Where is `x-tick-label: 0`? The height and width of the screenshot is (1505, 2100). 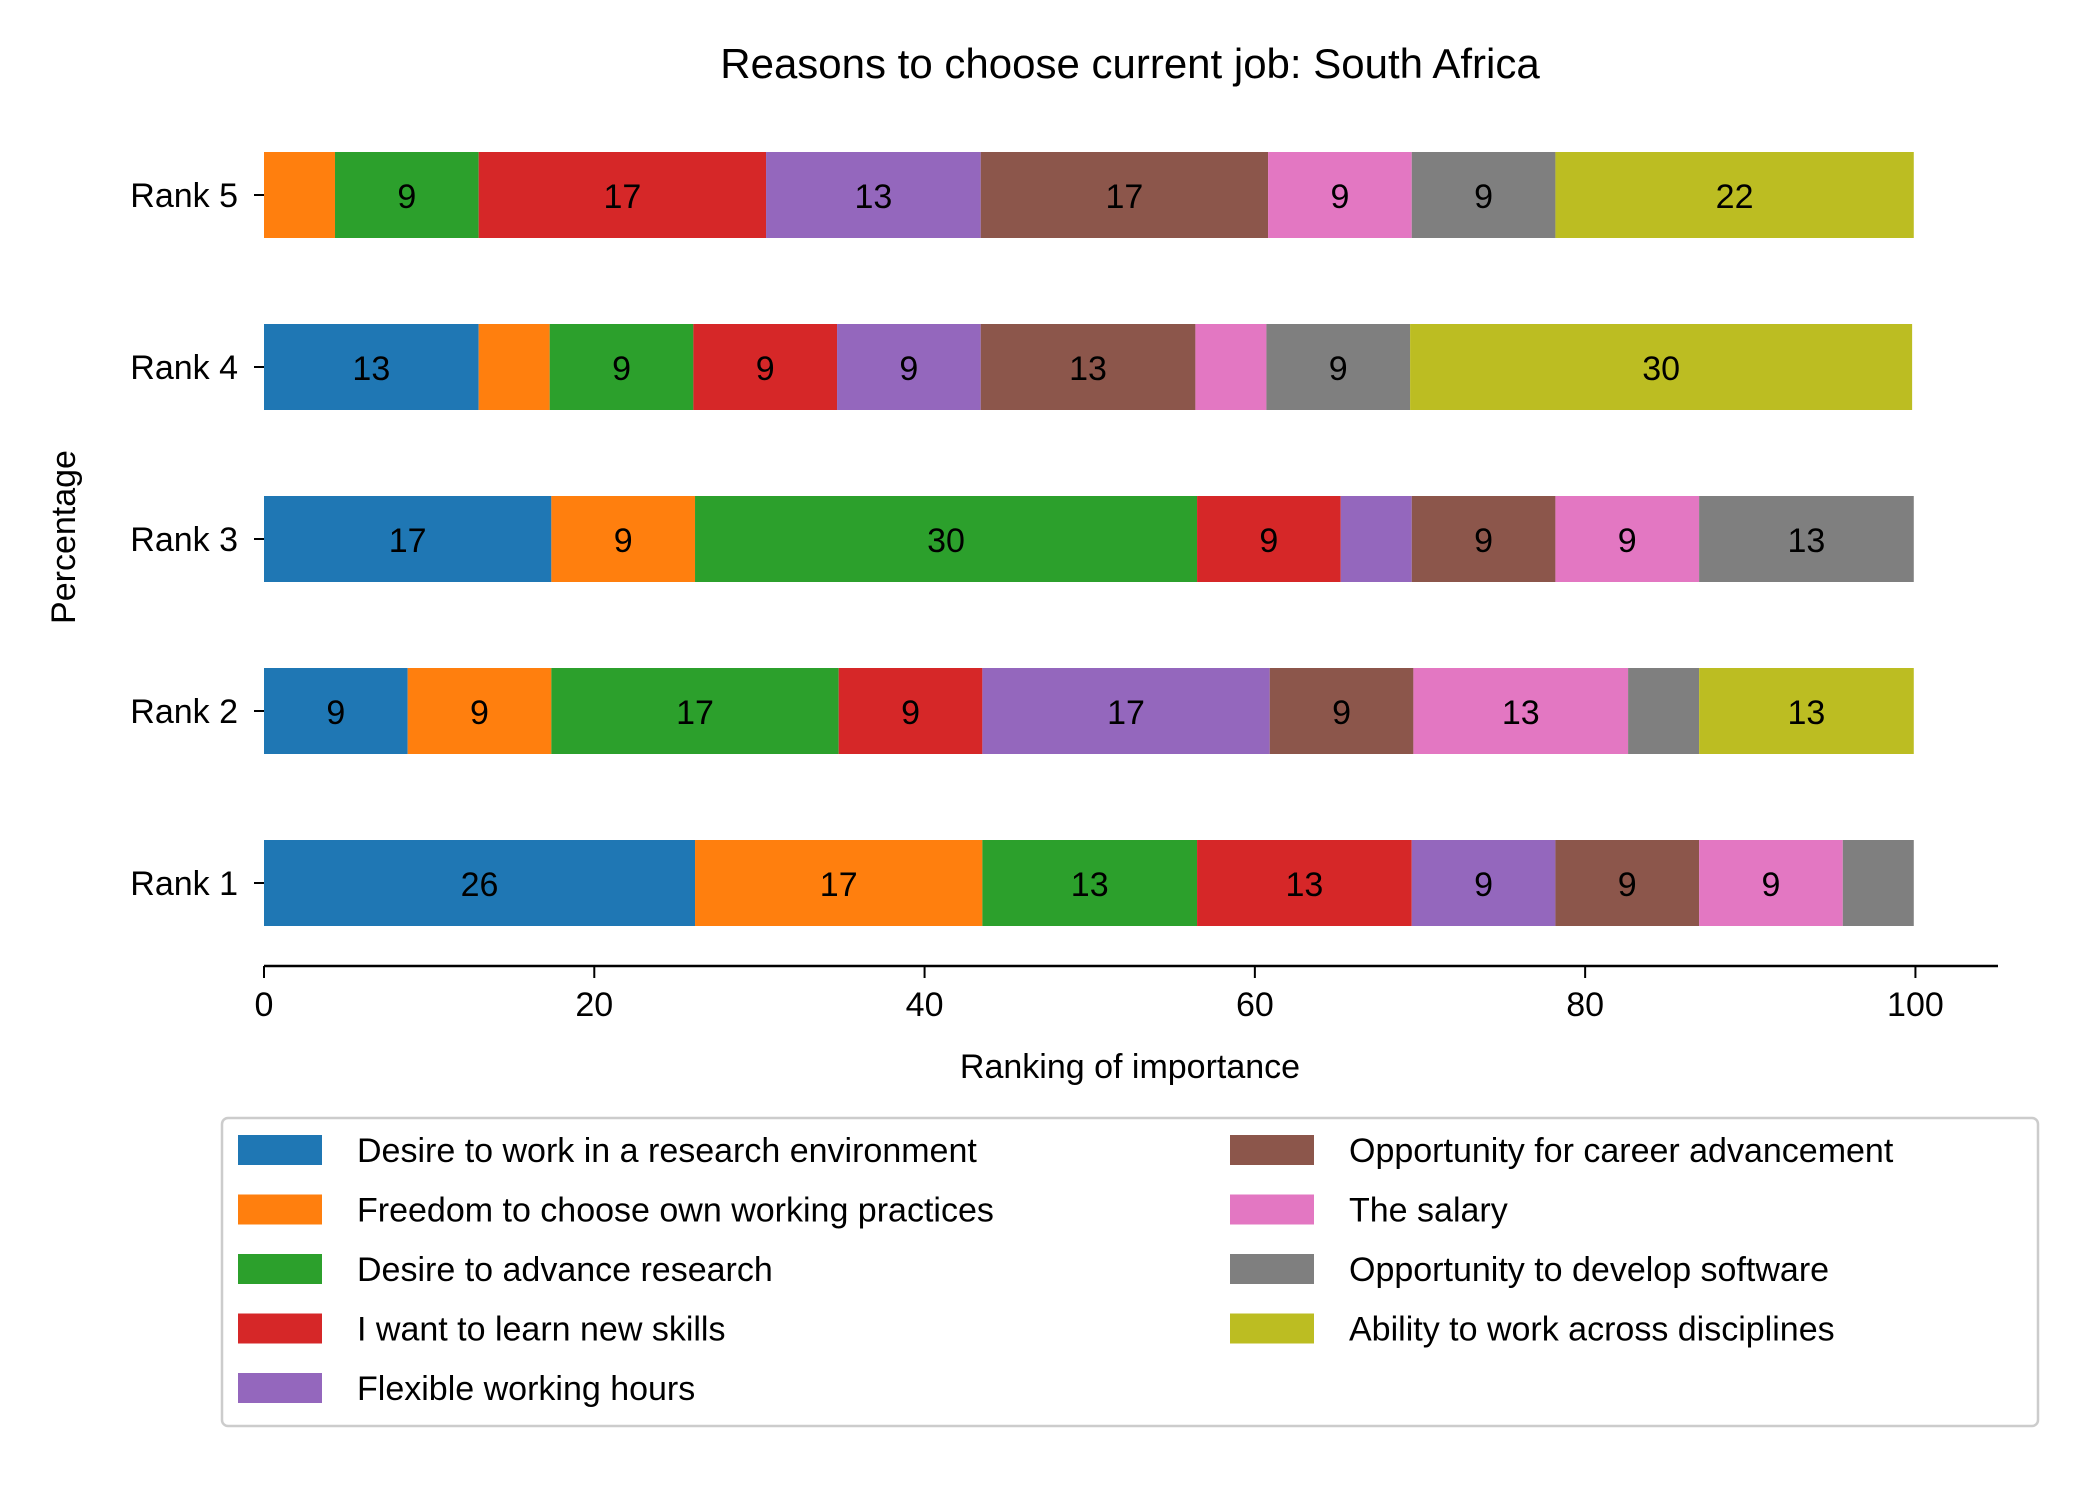 x-tick-label: 0 is located at coordinates (264, 1005).